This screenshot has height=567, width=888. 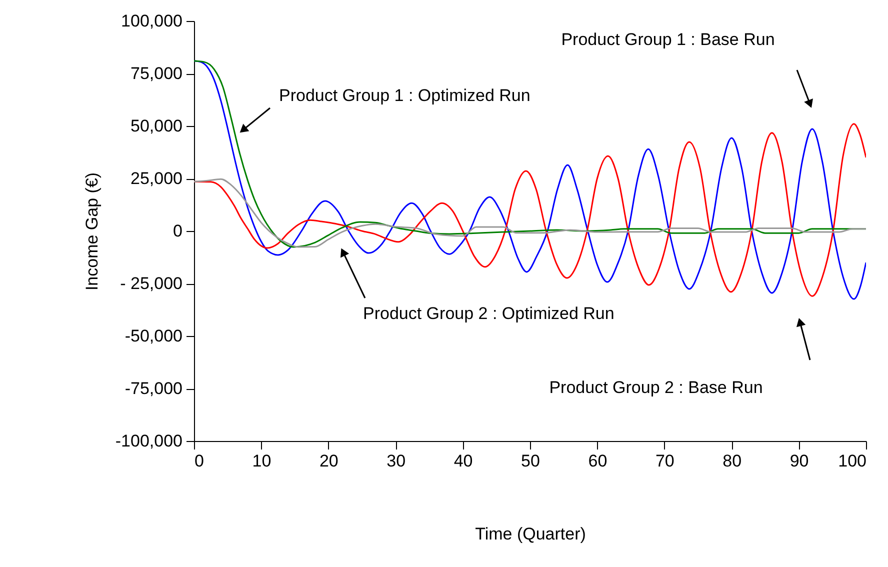 I want to click on y-tick-label: -75,000, so click(x=153, y=388).